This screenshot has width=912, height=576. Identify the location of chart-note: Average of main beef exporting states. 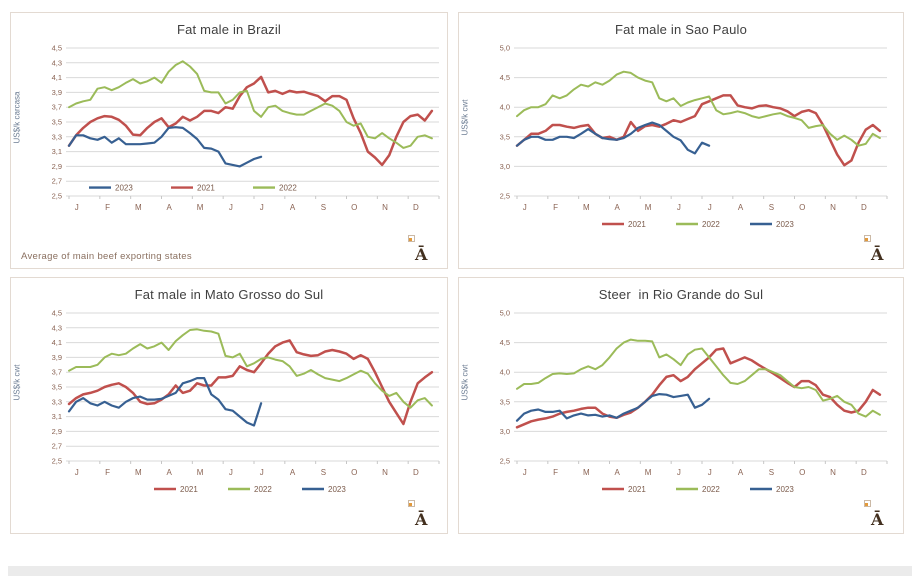
(106, 256).